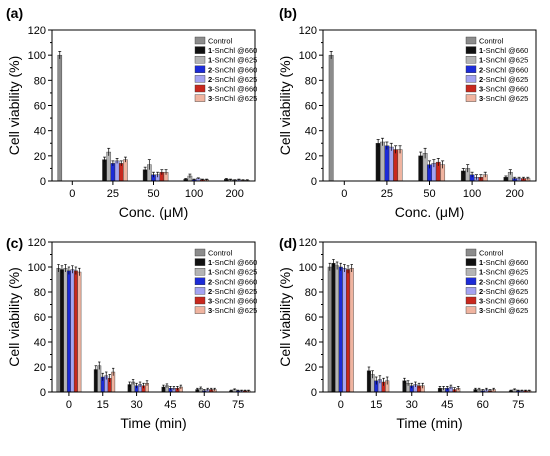 The height and width of the screenshot is (456, 550). Describe the element at coordinates (491, 253) in the screenshot. I see `legend-entry: Control` at that location.